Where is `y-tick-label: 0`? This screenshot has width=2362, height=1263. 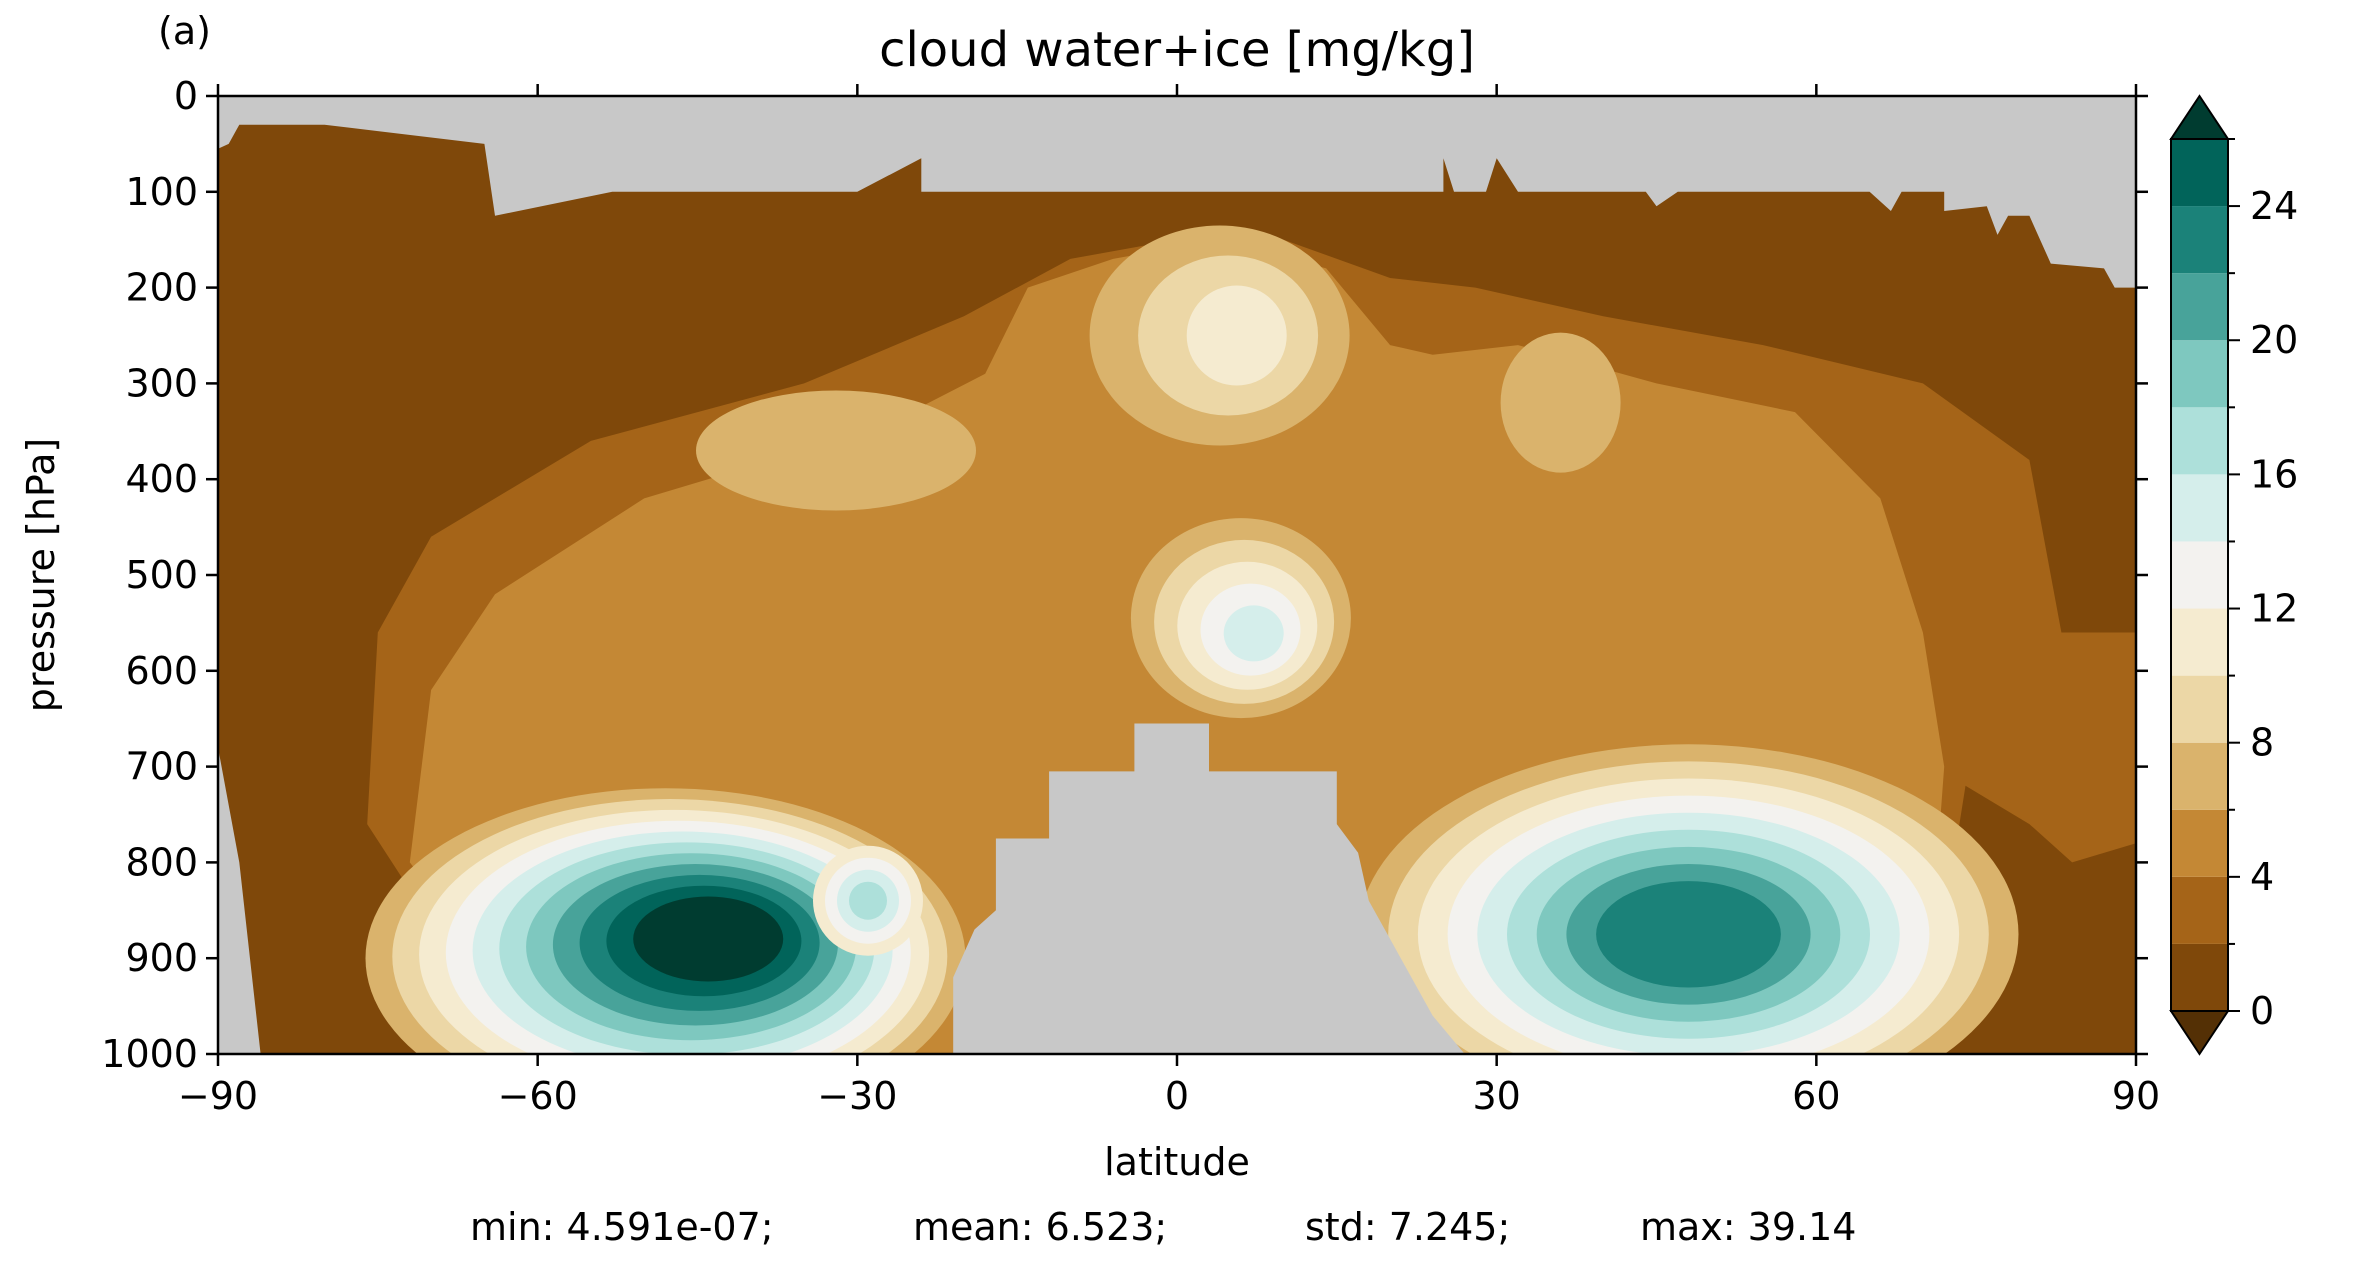
y-tick-label: 0 is located at coordinates (186, 96).